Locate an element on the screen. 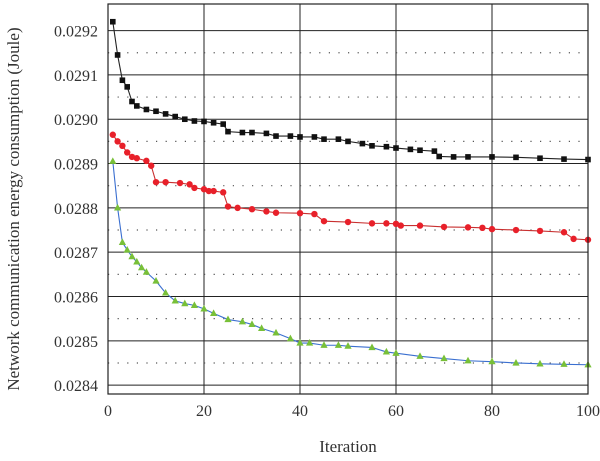  x-tick-label: 100 is located at coordinates (588, 411).